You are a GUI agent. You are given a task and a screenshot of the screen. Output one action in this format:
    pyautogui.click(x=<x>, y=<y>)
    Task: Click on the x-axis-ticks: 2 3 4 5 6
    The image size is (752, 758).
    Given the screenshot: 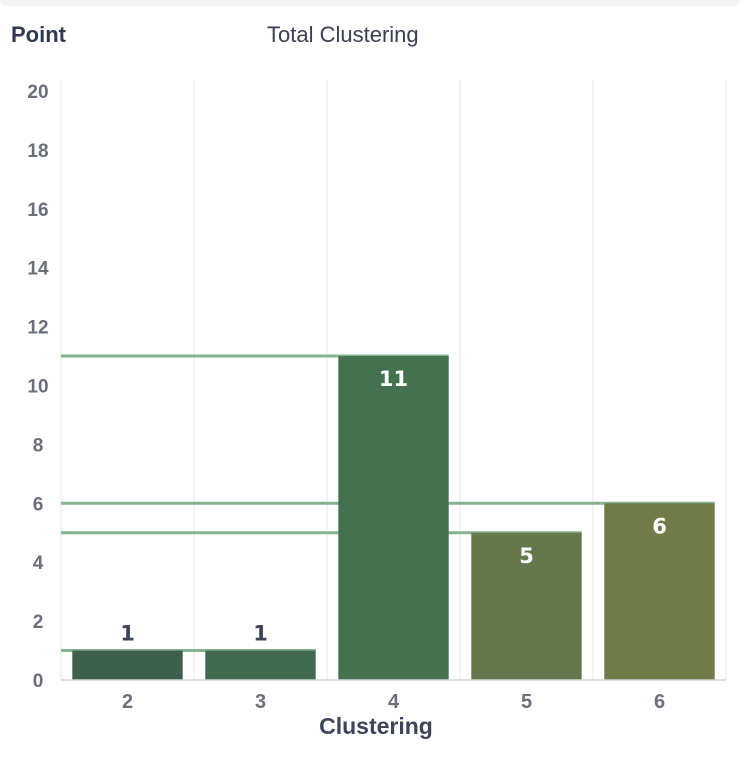 What is the action you would take?
    pyautogui.click(x=393, y=702)
    